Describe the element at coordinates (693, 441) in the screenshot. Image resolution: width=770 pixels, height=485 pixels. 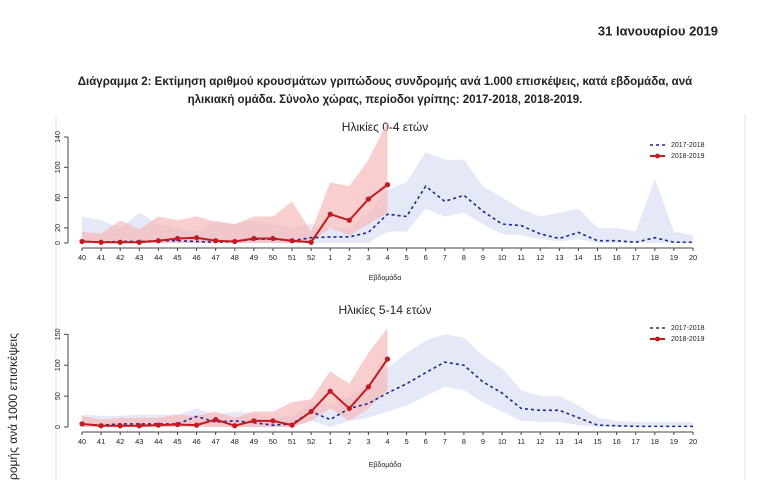
I see `x-tick-label: 20` at that location.